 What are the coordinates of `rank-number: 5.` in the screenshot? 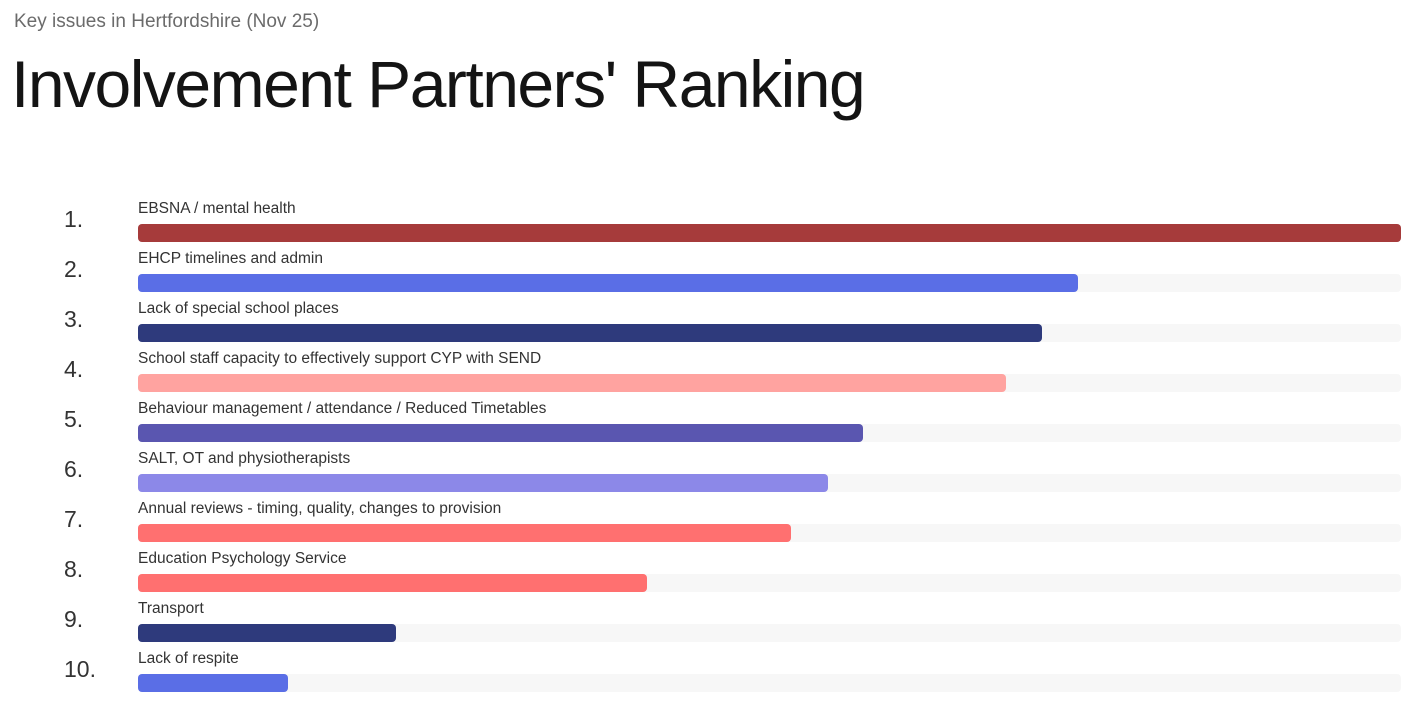 It's located at (74, 419).